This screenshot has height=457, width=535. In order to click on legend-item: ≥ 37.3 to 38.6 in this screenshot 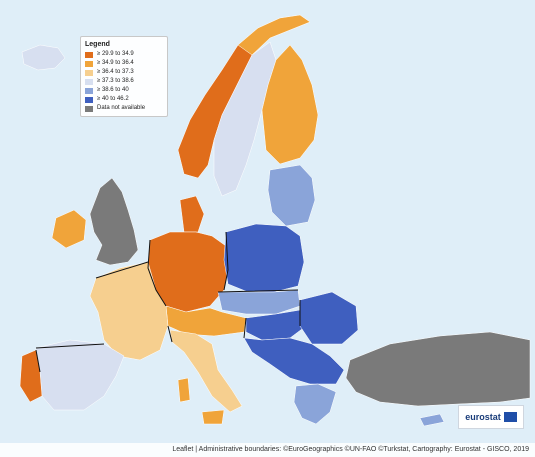, I will do `click(124, 81)`.